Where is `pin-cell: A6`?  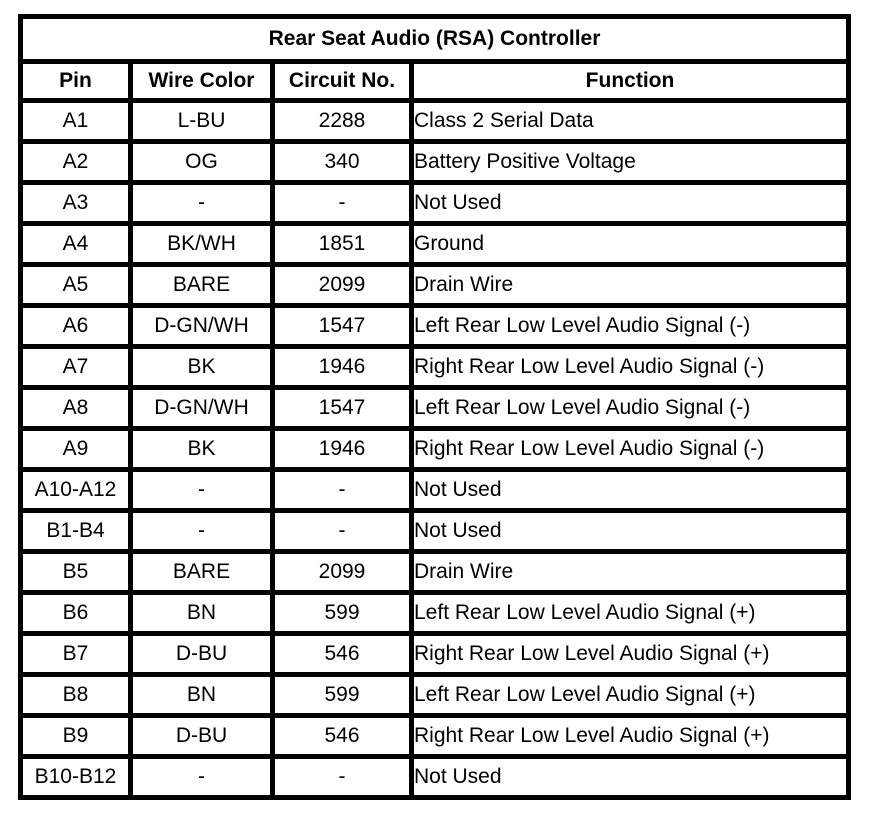 pin-cell: A6 is located at coordinates (75, 326).